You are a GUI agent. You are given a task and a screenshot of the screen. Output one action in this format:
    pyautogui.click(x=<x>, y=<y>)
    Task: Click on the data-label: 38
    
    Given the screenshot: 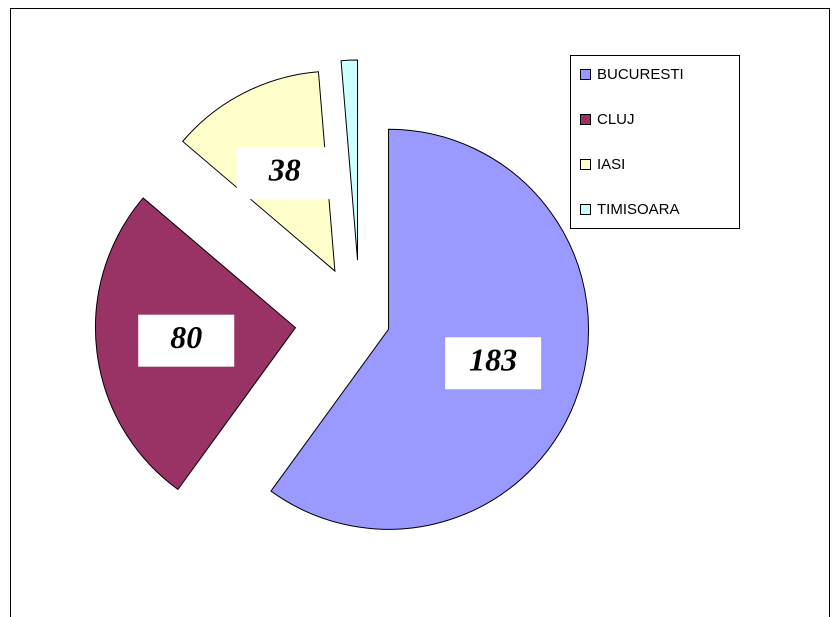 What is the action you would take?
    pyautogui.click(x=284, y=170)
    